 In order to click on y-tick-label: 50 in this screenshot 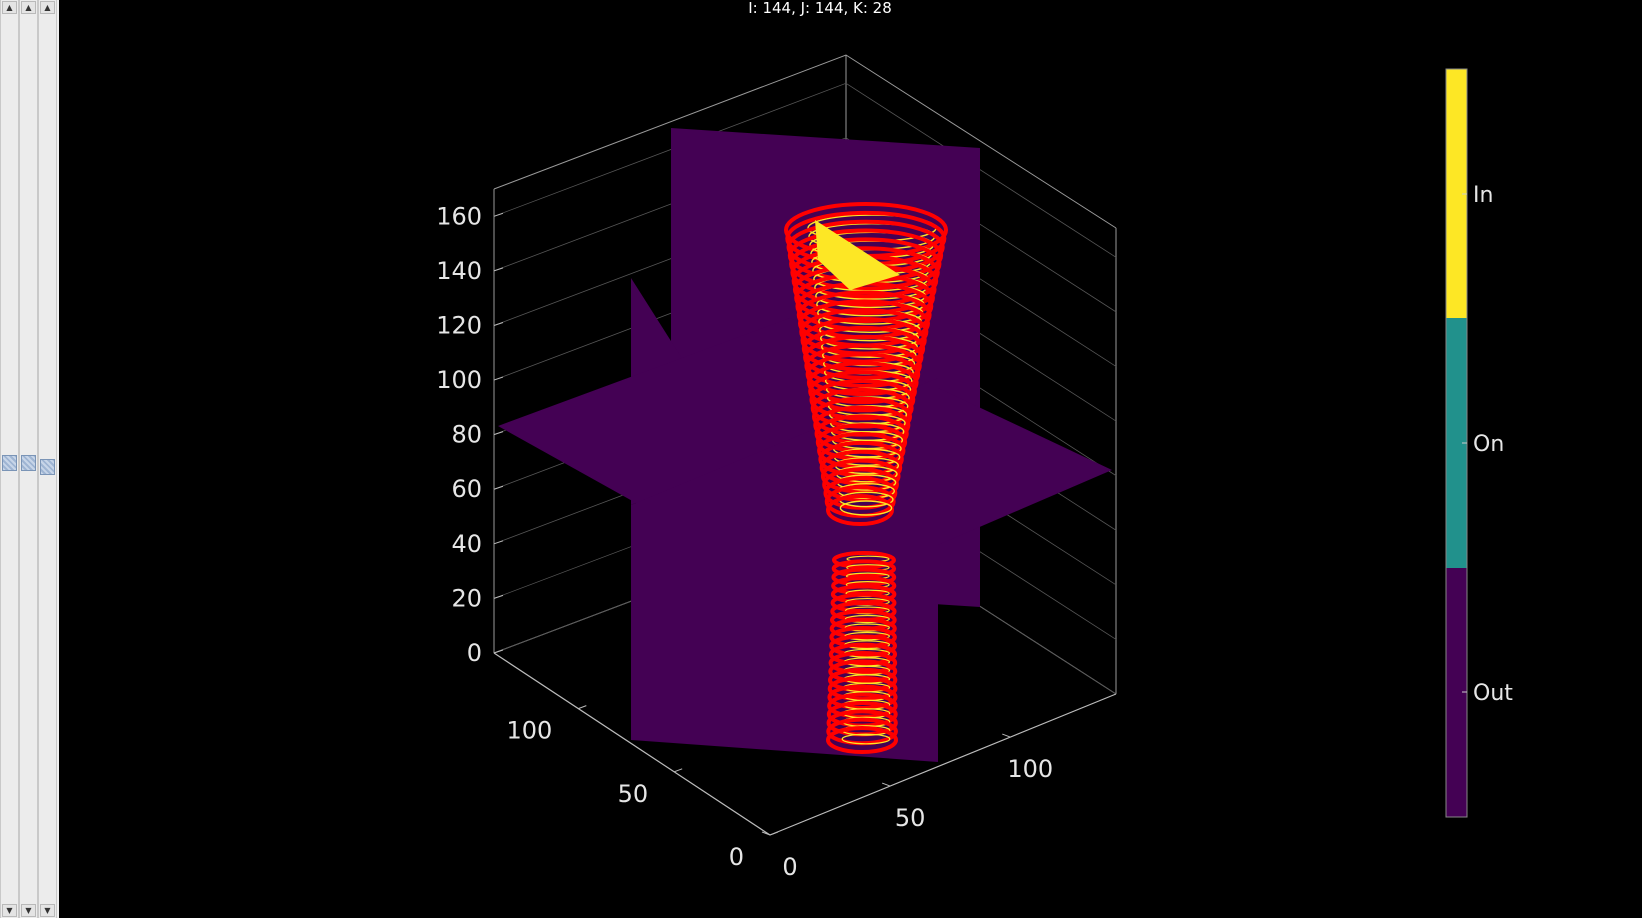, I will do `click(633, 794)`.